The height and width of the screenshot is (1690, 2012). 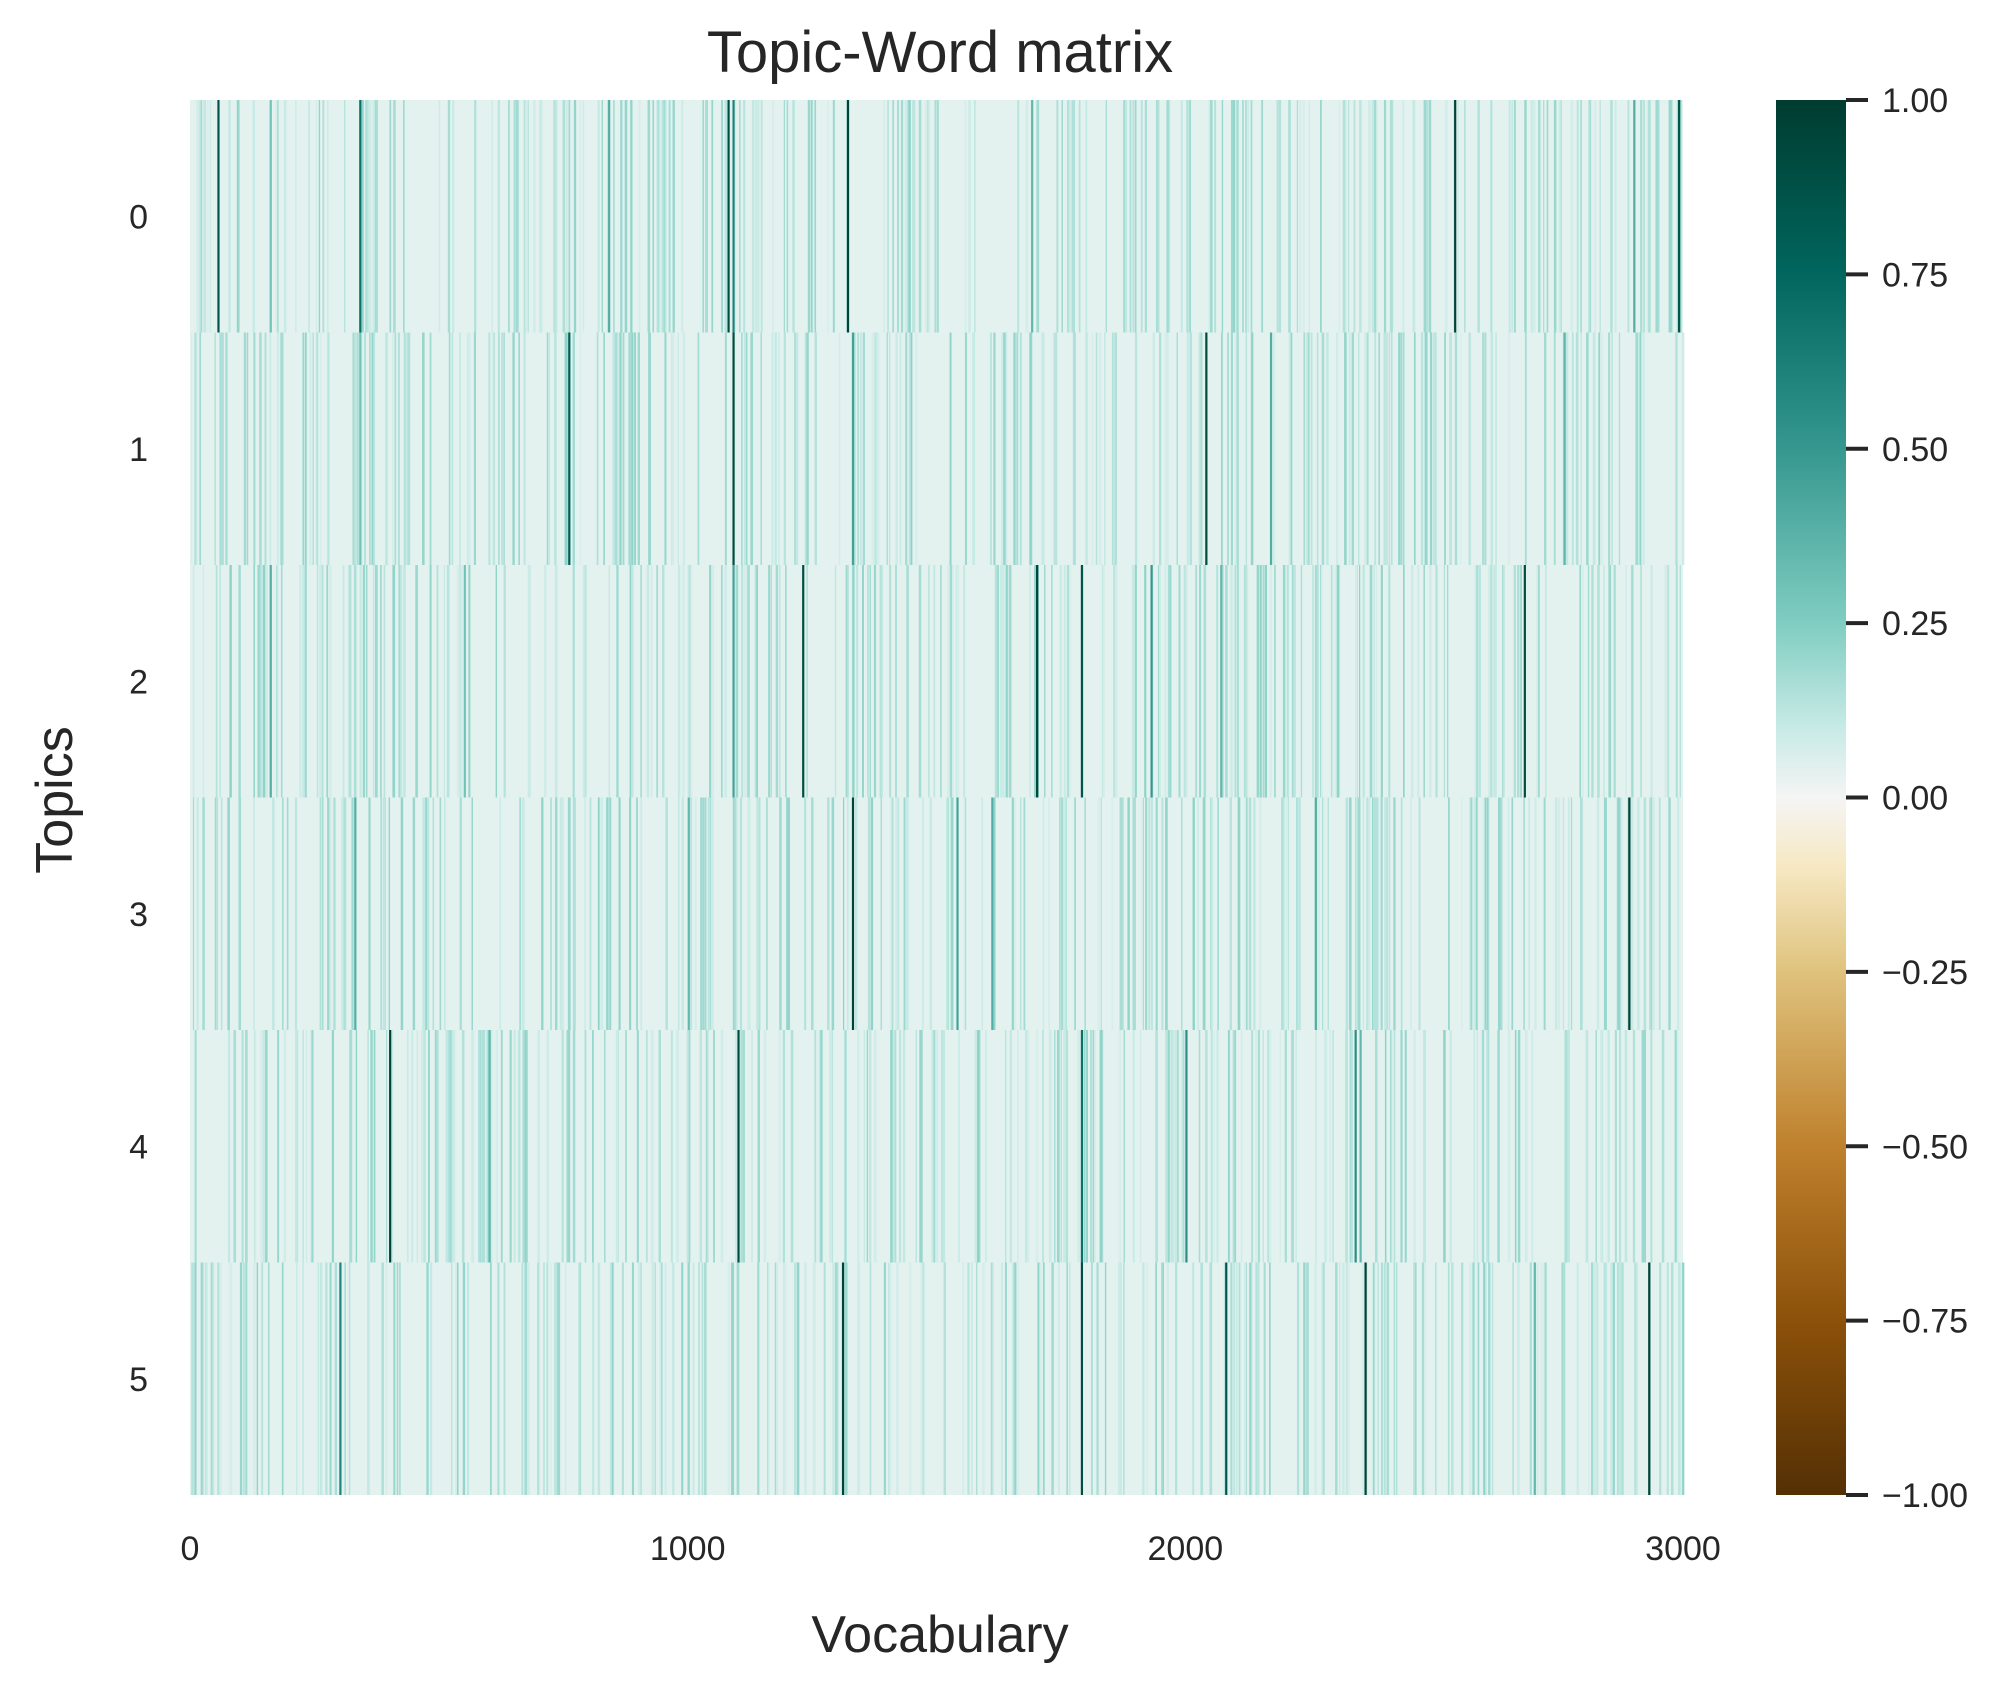 I want to click on y-tick-label: 2, so click(x=138, y=682).